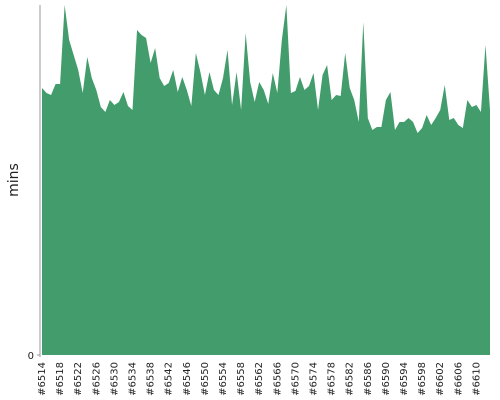 The height and width of the screenshot is (400, 500). What do you see at coordinates (259, 379) in the screenshot?
I see `x-tick-label: #6562` at bounding box center [259, 379].